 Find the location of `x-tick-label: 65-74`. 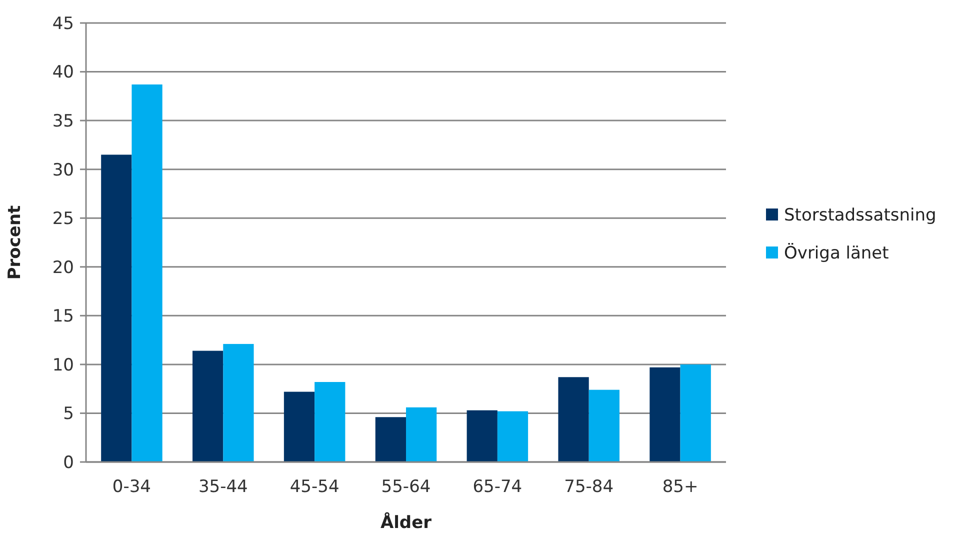

x-tick-label: 65-74 is located at coordinates (497, 487).